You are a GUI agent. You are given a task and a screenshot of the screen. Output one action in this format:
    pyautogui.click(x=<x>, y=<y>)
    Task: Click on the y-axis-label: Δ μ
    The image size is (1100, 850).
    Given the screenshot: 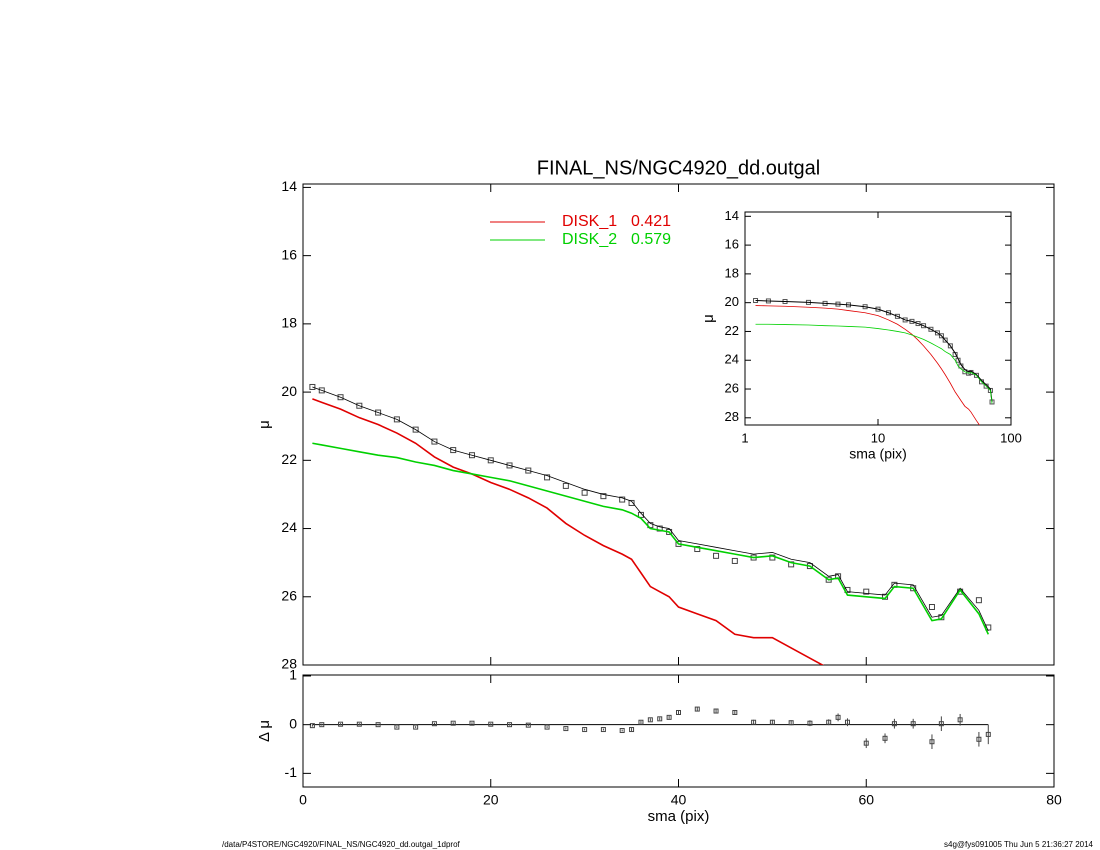 What is the action you would take?
    pyautogui.click(x=264, y=731)
    